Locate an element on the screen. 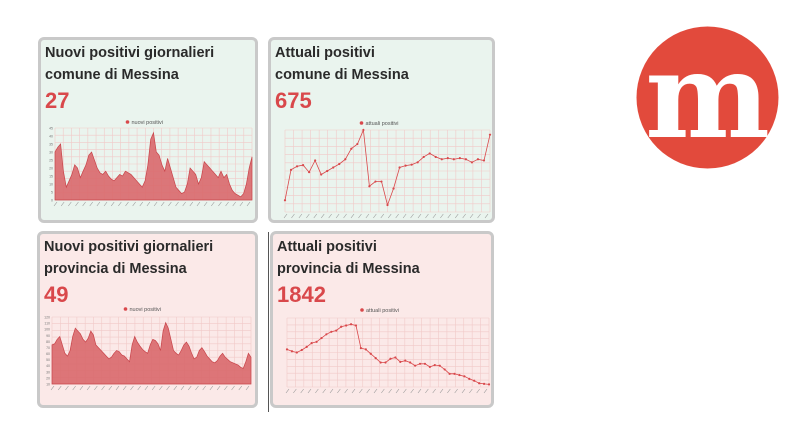 This screenshot has width=800, height=442. m-logo-icon: m is located at coordinates (707, 97).